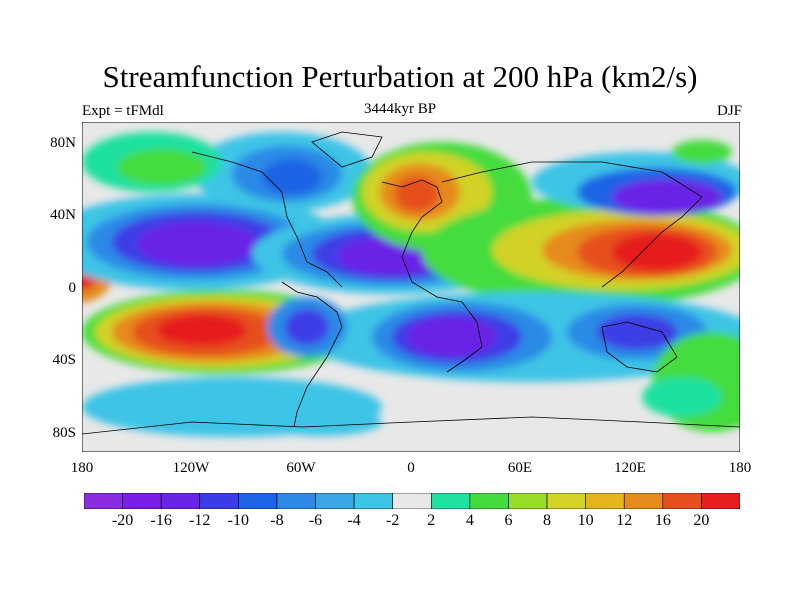  What do you see at coordinates (630, 468) in the screenshot?
I see `lon-tick-120e: 120E` at bounding box center [630, 468].